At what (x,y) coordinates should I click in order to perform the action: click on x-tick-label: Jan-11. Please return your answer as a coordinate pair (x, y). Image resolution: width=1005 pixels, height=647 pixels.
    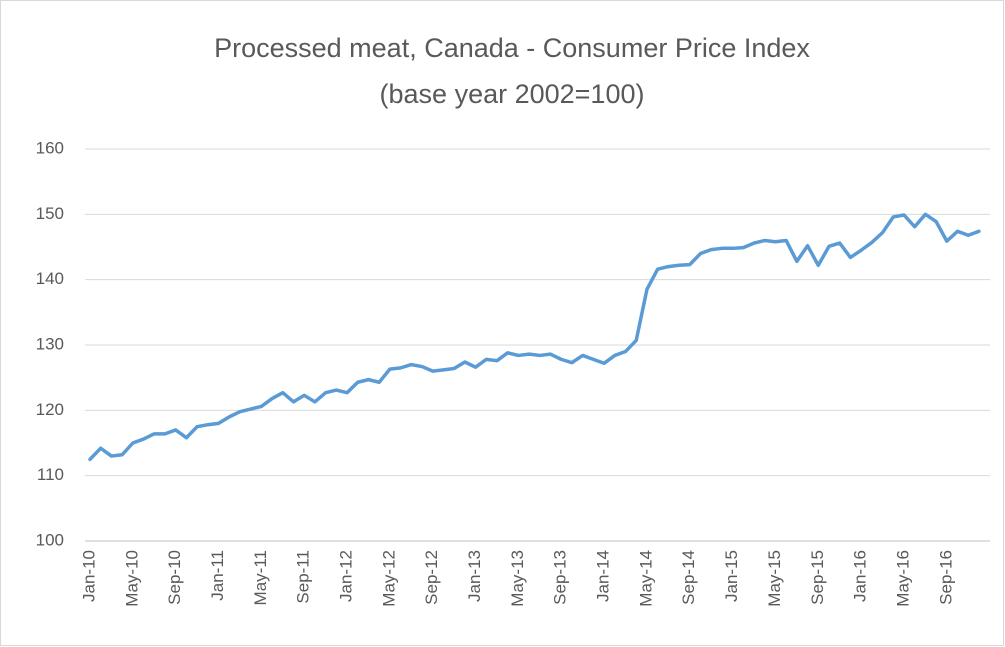
    Looking at the image, I should click on (217, 575).